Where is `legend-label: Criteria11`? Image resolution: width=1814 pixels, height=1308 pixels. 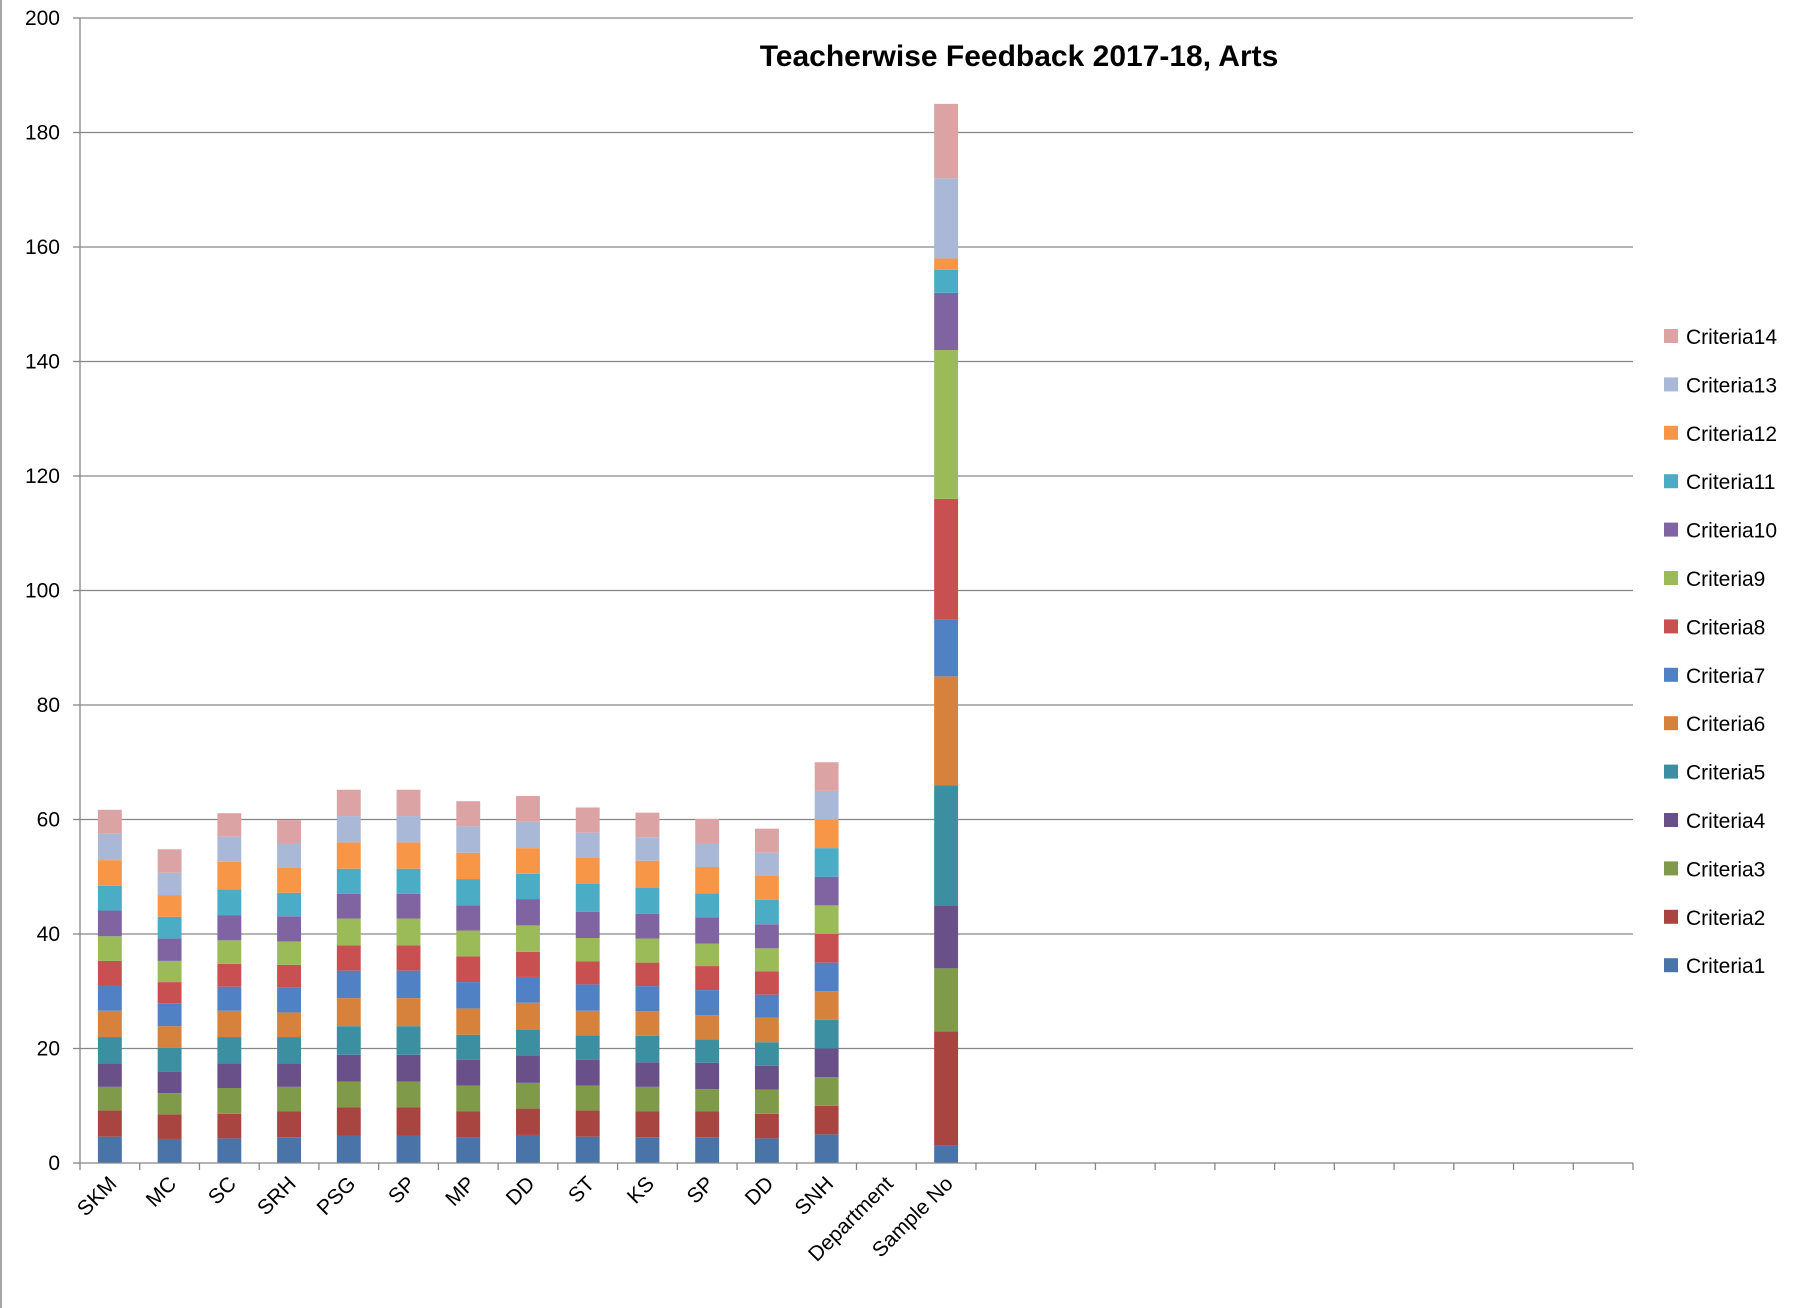
legend-label: Criteria11 is located at coordinates (1730, 482).